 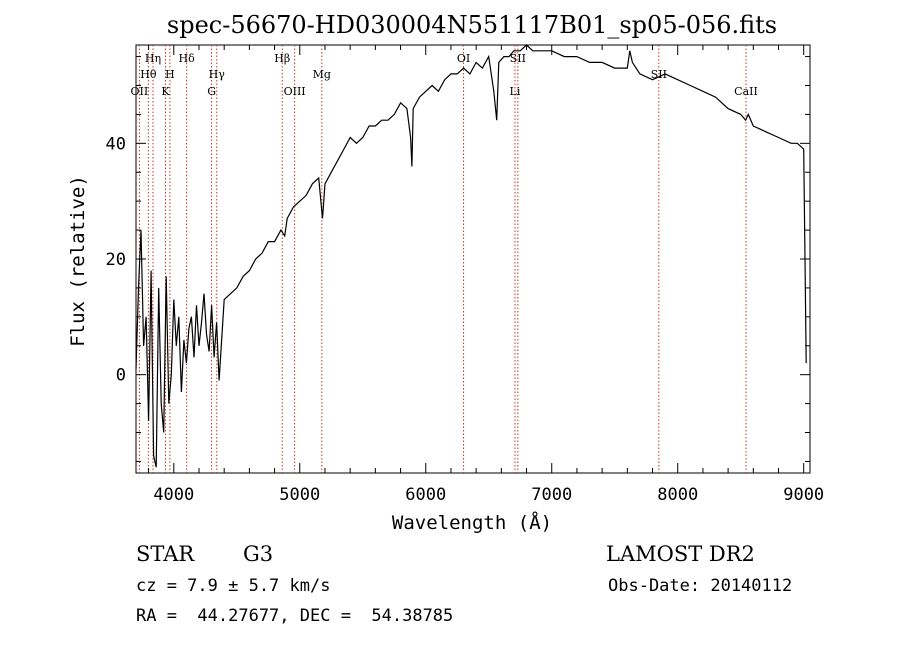 What do you see at coordinates (425, 495) in the screenshot?
I see `x-tick-label: 6000` at bounding box center [425, 495].